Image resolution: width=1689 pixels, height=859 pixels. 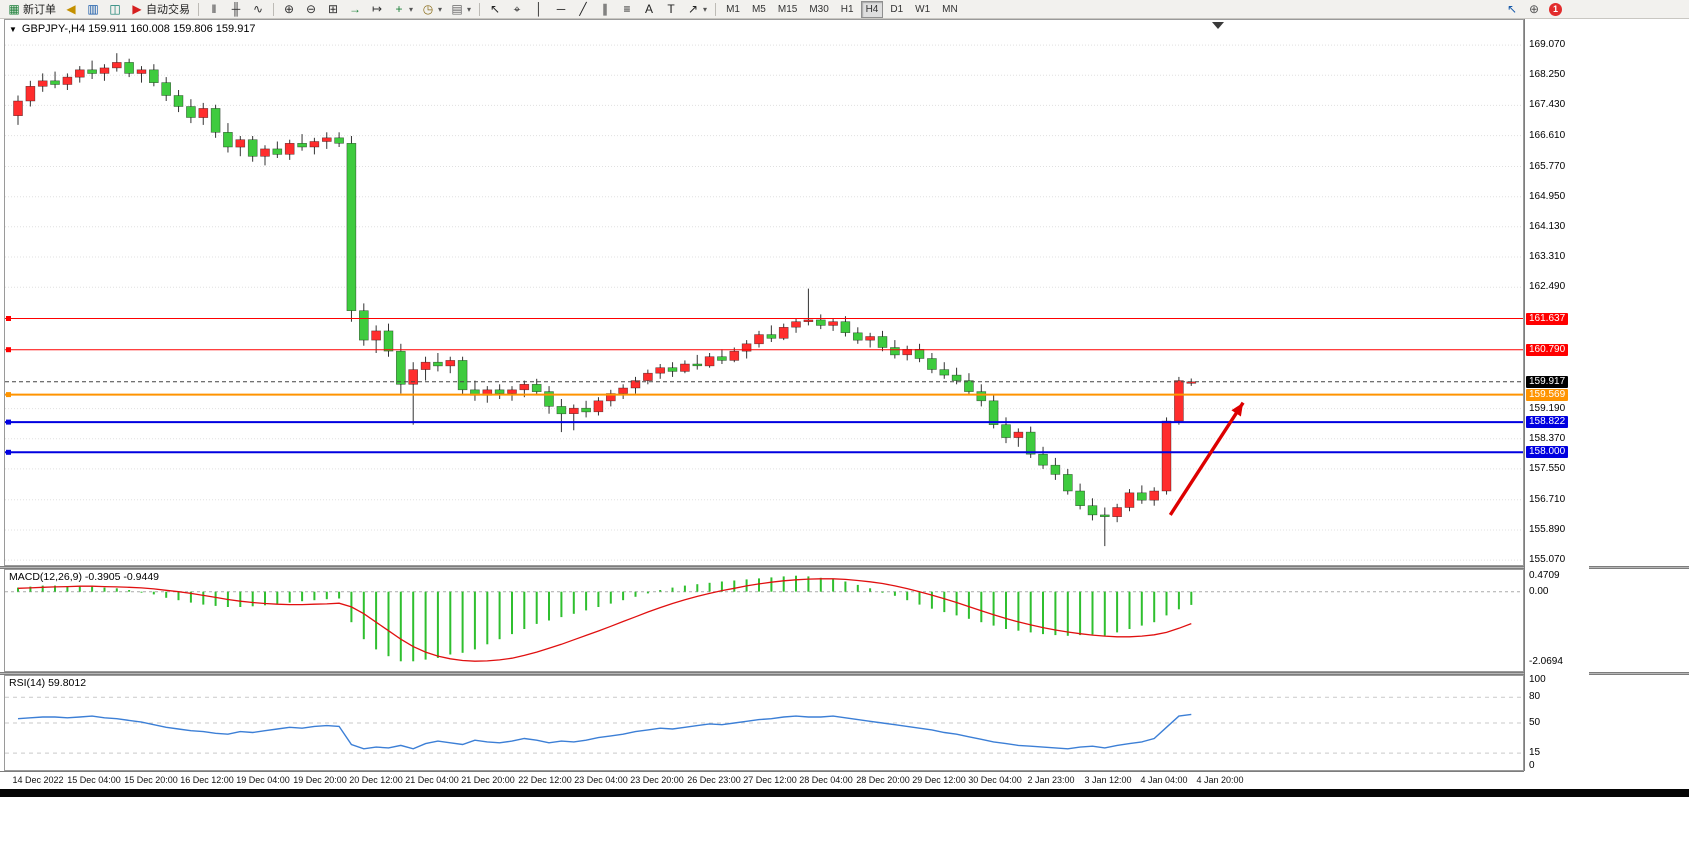 What do you see at coordinates (671, 9) in the screenshot?
I see `text-label-button: T` at bounding box center [671, 9].